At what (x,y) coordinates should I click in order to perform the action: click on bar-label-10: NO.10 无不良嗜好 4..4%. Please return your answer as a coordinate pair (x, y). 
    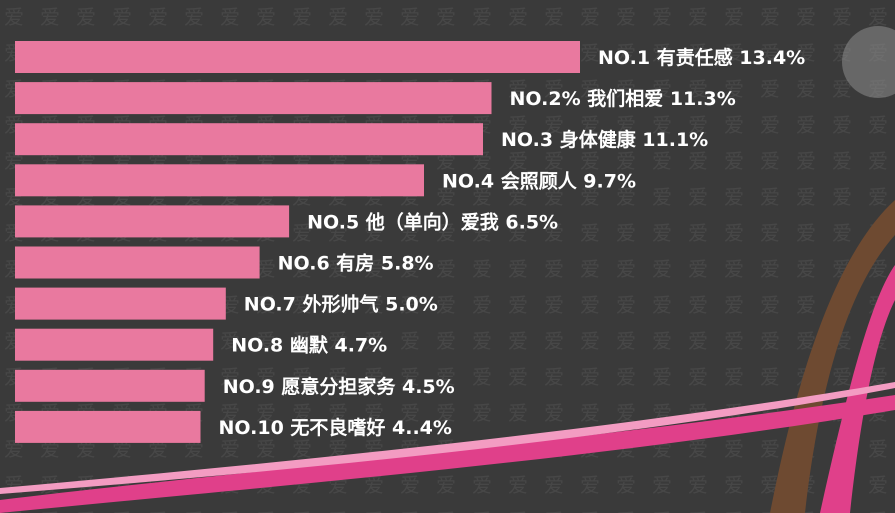
    Looking at the image, I should click on (335, 427).